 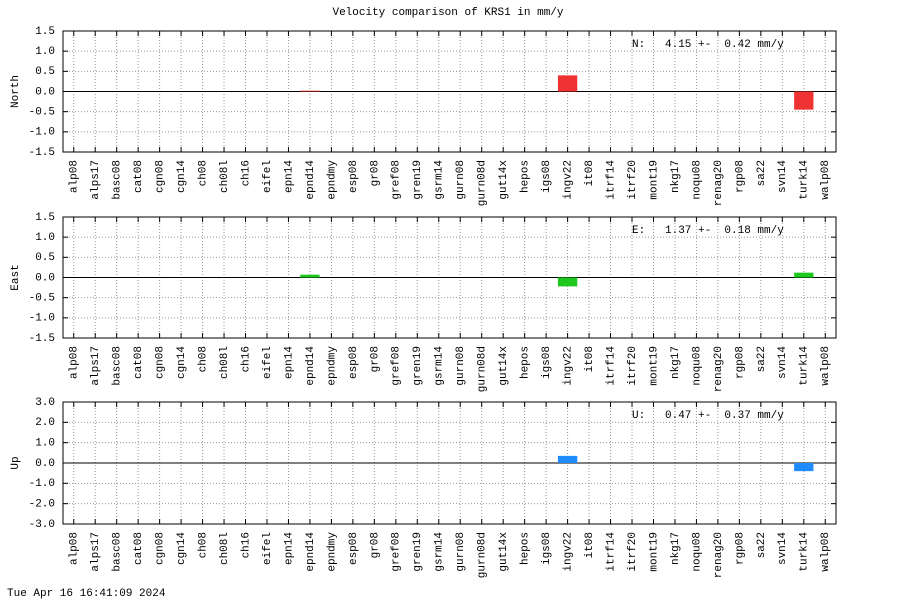 What do you see at coordinates (75, 548) in the screenshot?
I see `x-tick-label: alp08` at bounding box center [75, 548].